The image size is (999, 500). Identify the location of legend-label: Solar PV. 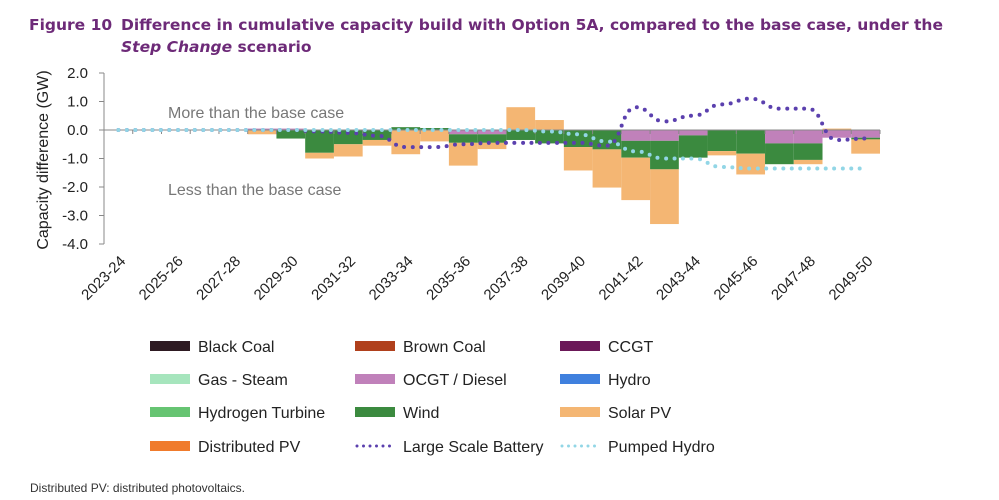
(639, 413).